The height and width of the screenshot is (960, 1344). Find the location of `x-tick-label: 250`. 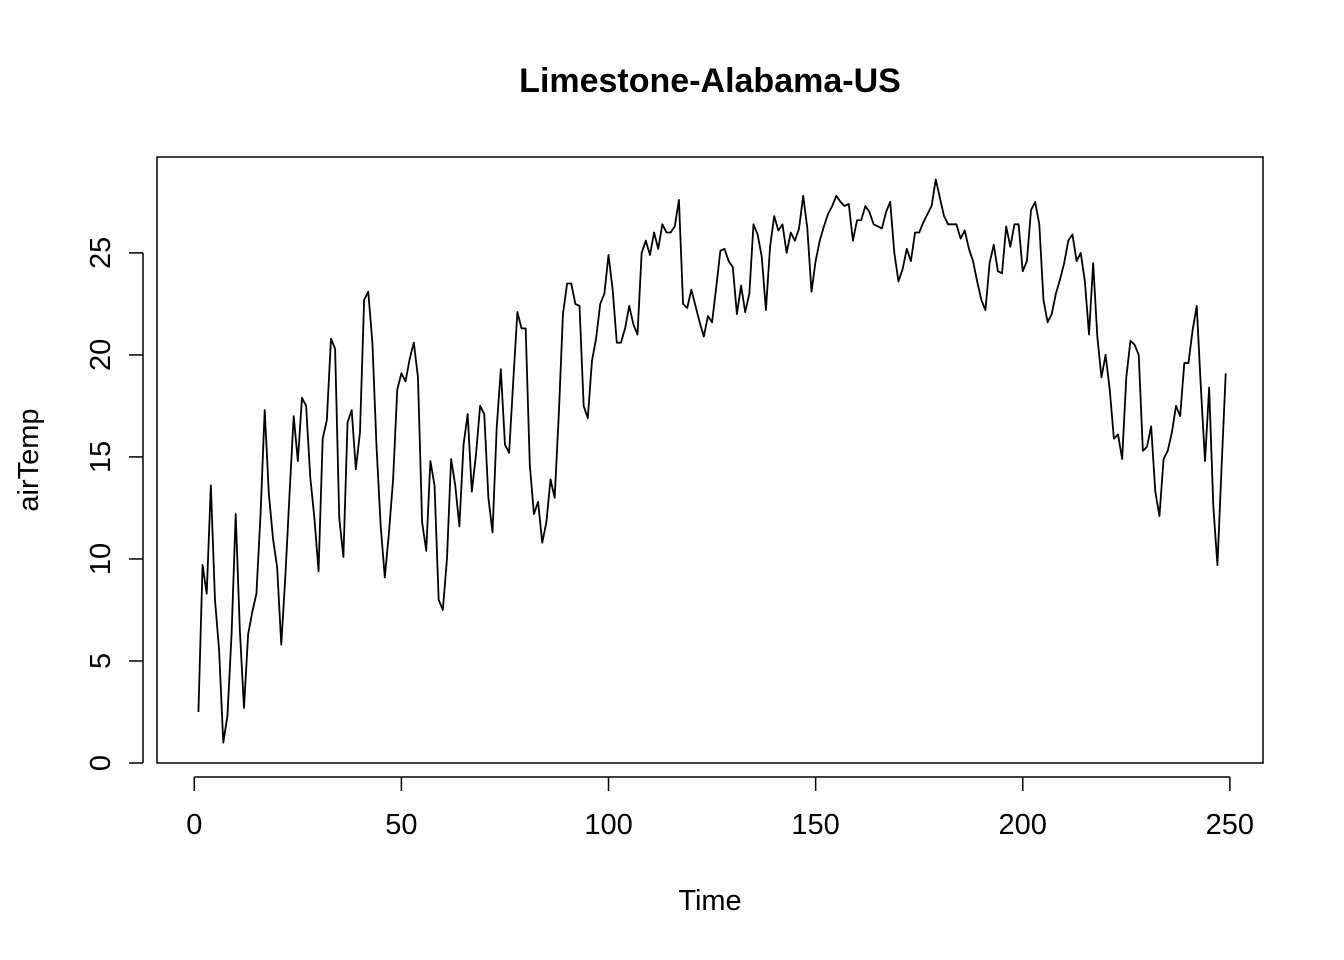

x-tick-label: 250 is located at coordinates (1230, 825).